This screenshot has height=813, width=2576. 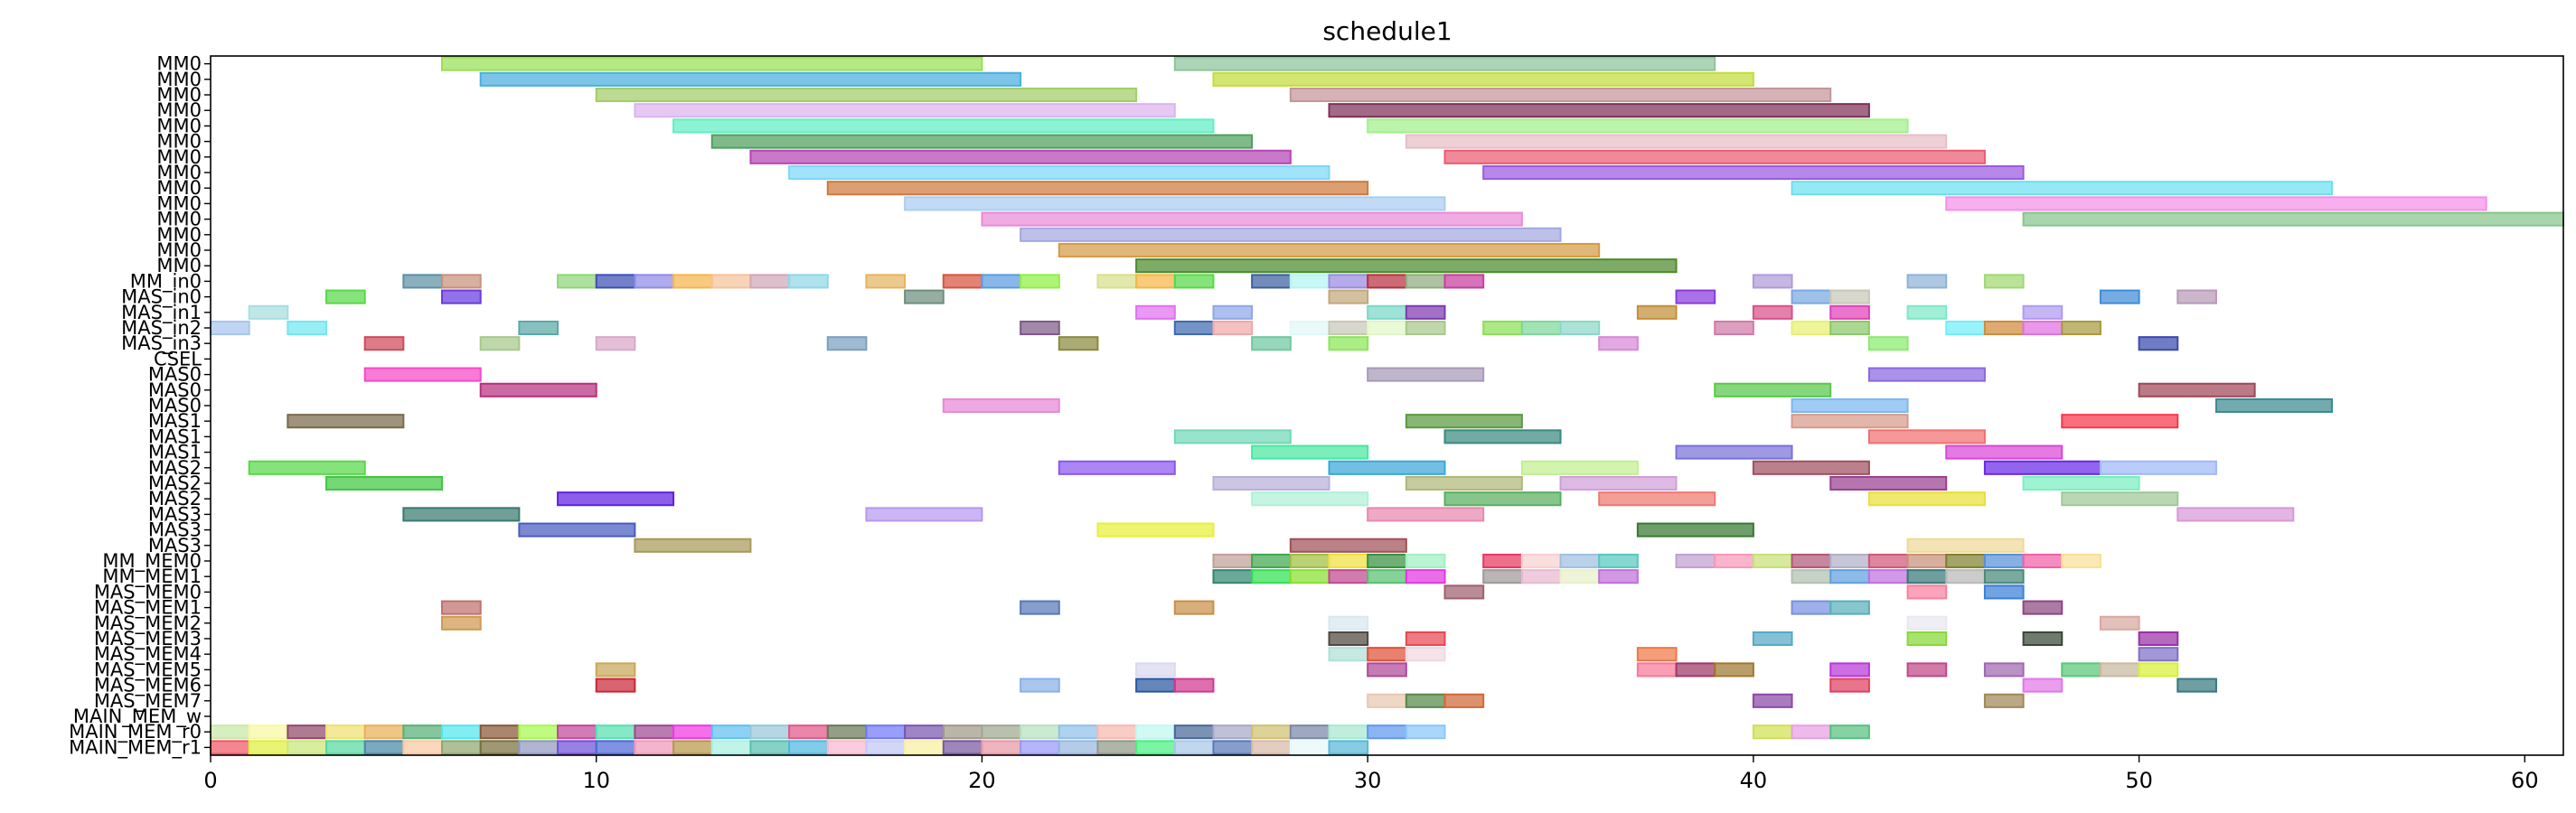 What do you see at coordinates (175, 546) in the screenshot?
I see `y-tick-label: MAS3` at bounding box center [175, 546].